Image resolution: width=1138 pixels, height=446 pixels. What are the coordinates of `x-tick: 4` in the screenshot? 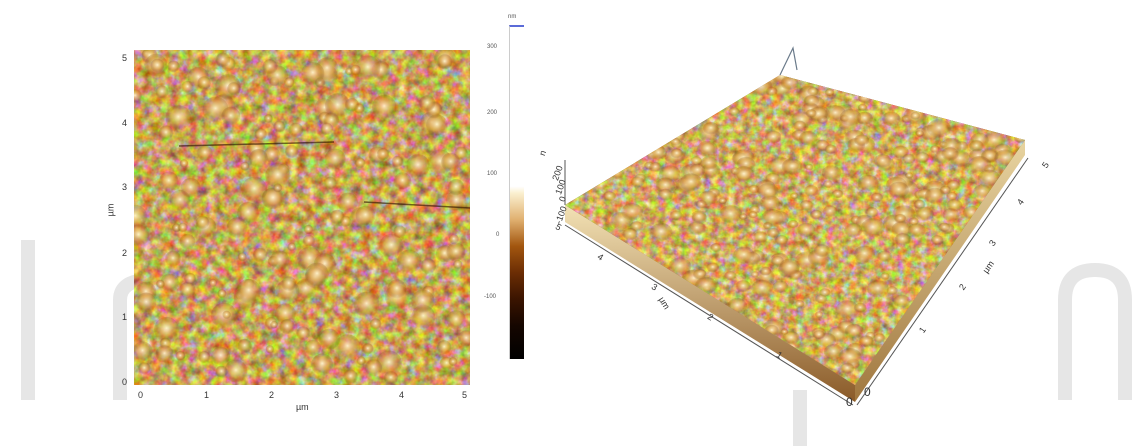 It's located at (402, 395).